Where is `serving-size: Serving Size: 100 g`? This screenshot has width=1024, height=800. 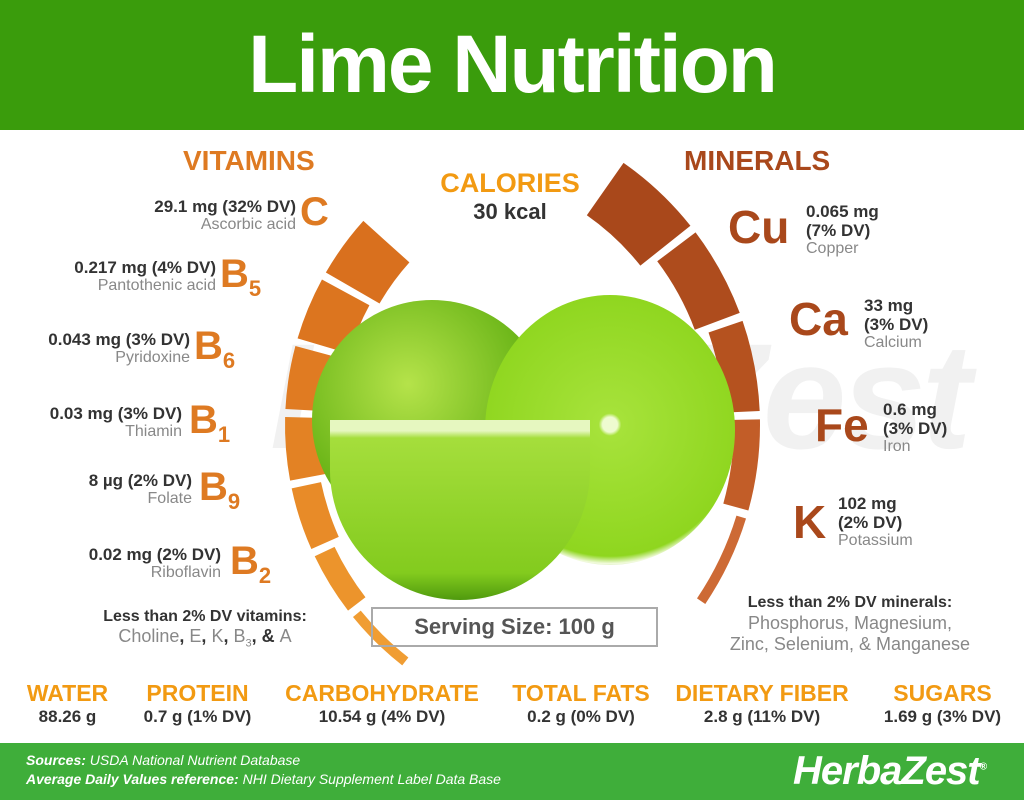
serving-size: Serving Size: 100 g is located at coordinates (514, 627).